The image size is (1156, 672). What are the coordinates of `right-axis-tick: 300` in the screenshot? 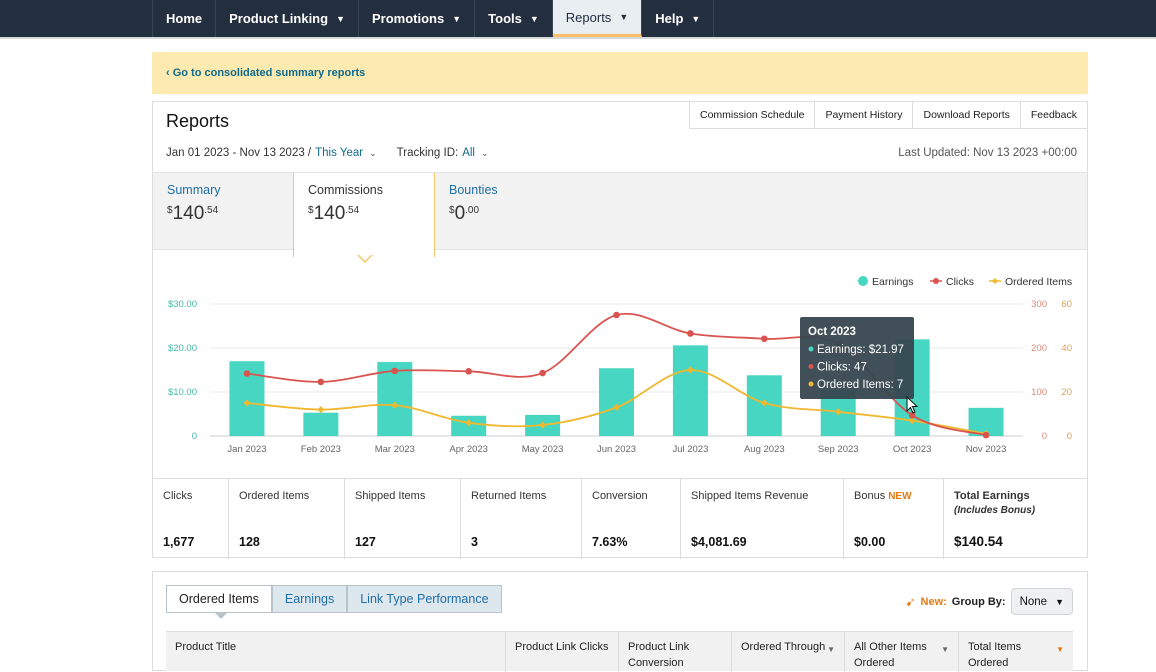 It's located at (1039, 304).